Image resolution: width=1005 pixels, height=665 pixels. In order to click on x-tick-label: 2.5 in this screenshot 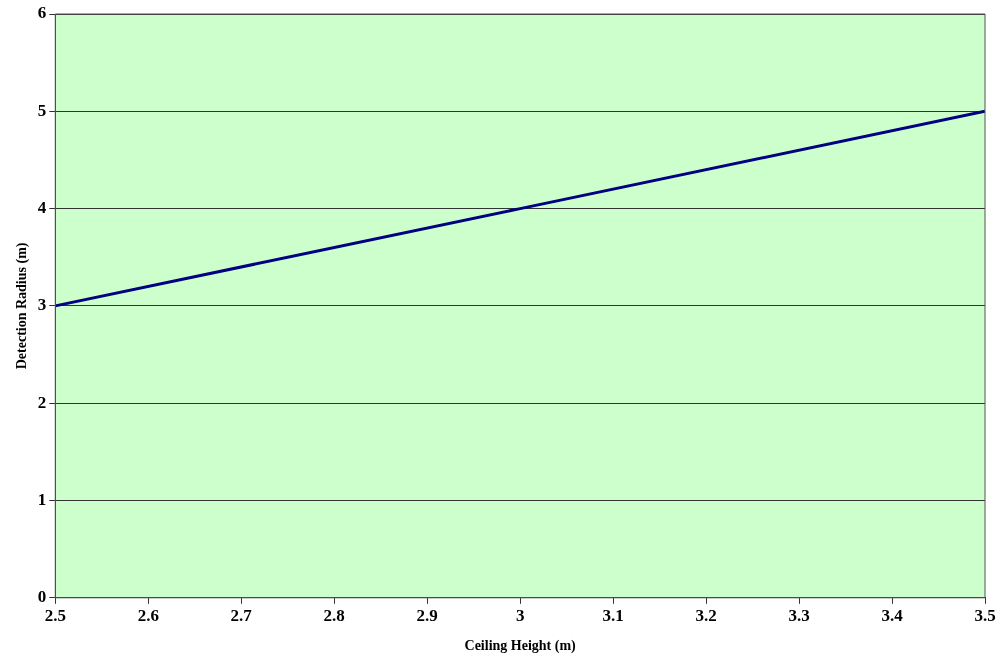, I will do `click(55, 616)`.